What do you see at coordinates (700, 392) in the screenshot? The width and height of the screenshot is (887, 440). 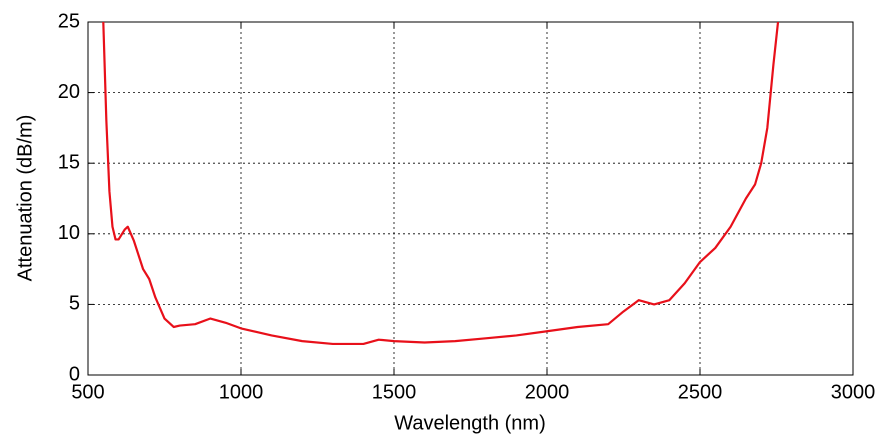 I see `x-tick-label: 2500` at bounding box center [700, 392].